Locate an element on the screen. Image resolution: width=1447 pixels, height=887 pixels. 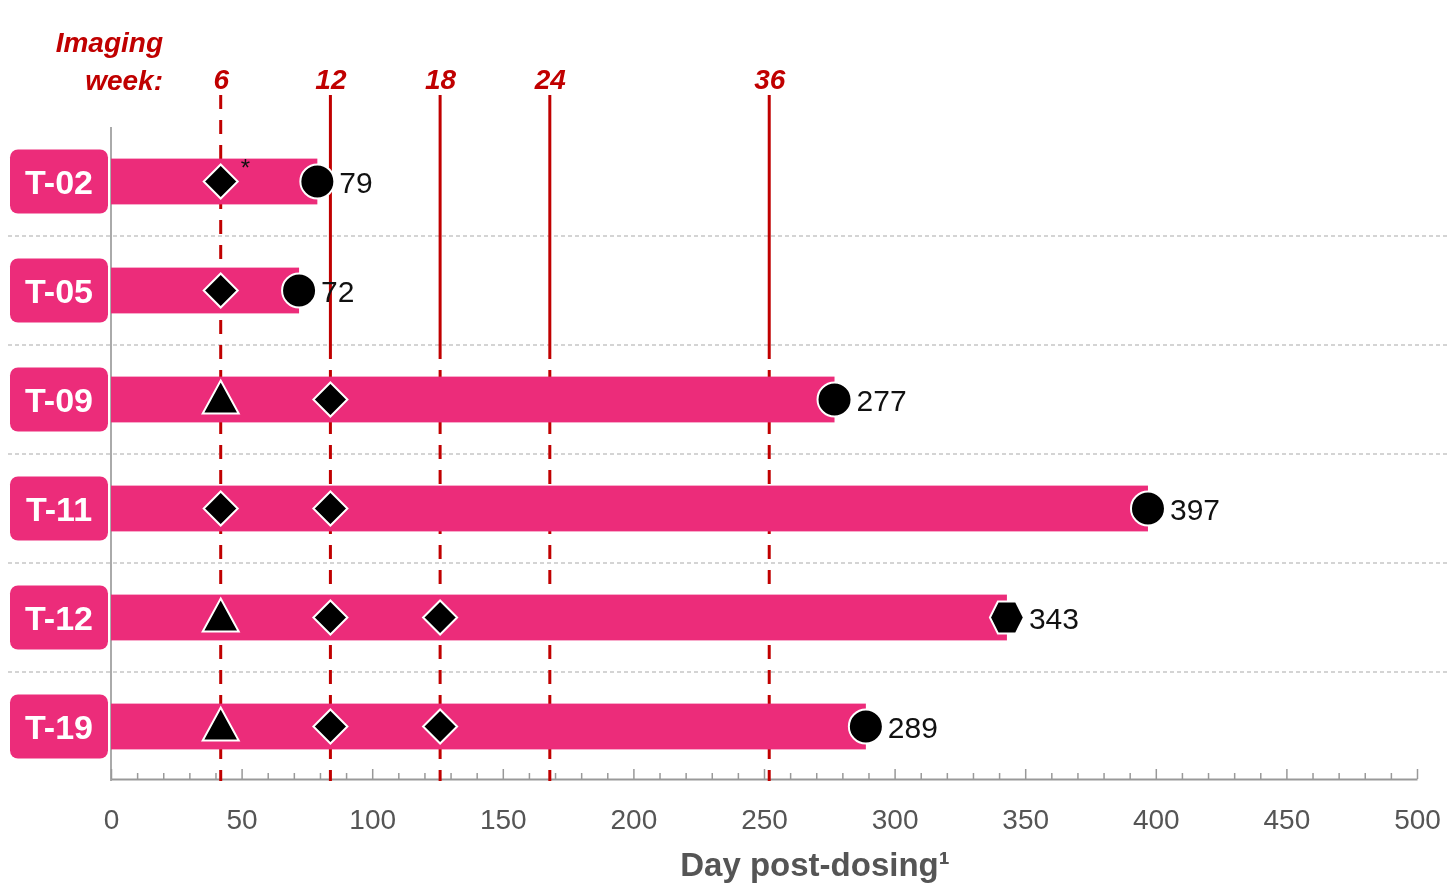
x-tick-label: 500 is located at coordinates (1417, 819).